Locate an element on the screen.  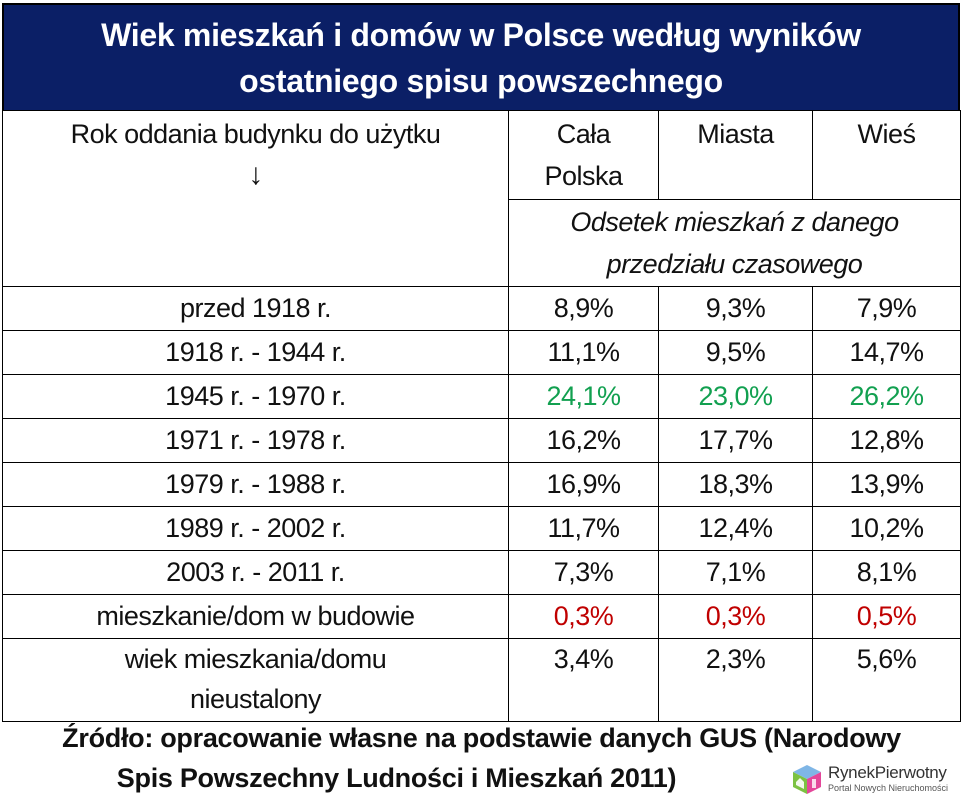
logo-brand: RynekPierwotny is located at coordinates (888, 773).